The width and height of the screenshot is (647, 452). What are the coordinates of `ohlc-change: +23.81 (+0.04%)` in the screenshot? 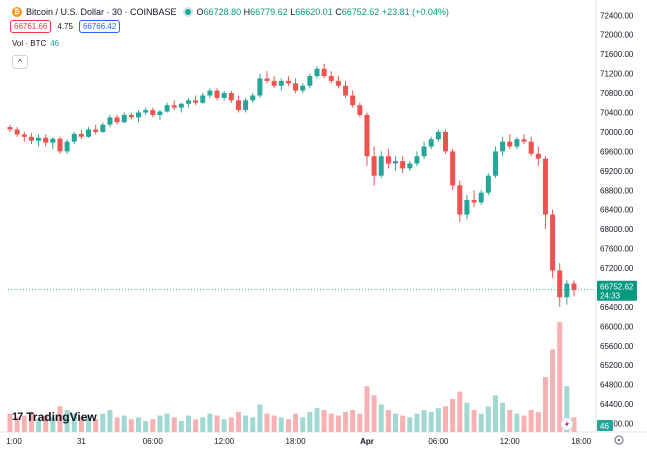 It's located at (415, 12).